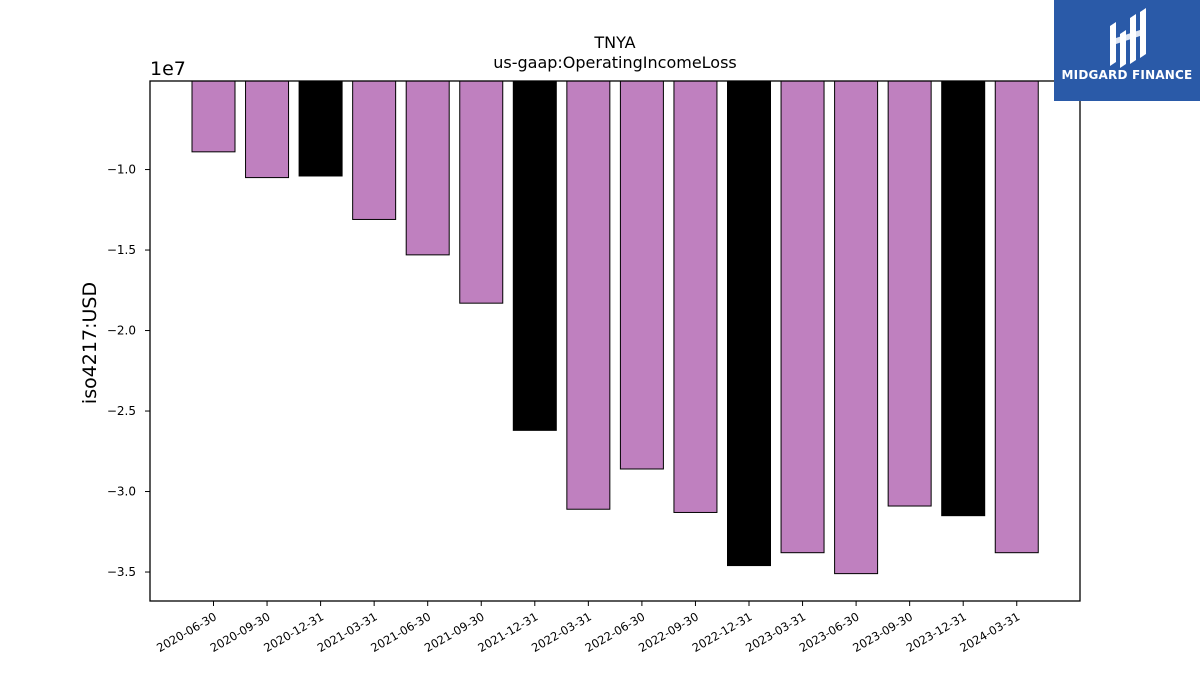 The width and height of the screenshot is (1200, 675). What do you see at coordinates (168, 69) in the screenshot?
I see `y-offset-label: 1e7` at bounding box center [168, 69].